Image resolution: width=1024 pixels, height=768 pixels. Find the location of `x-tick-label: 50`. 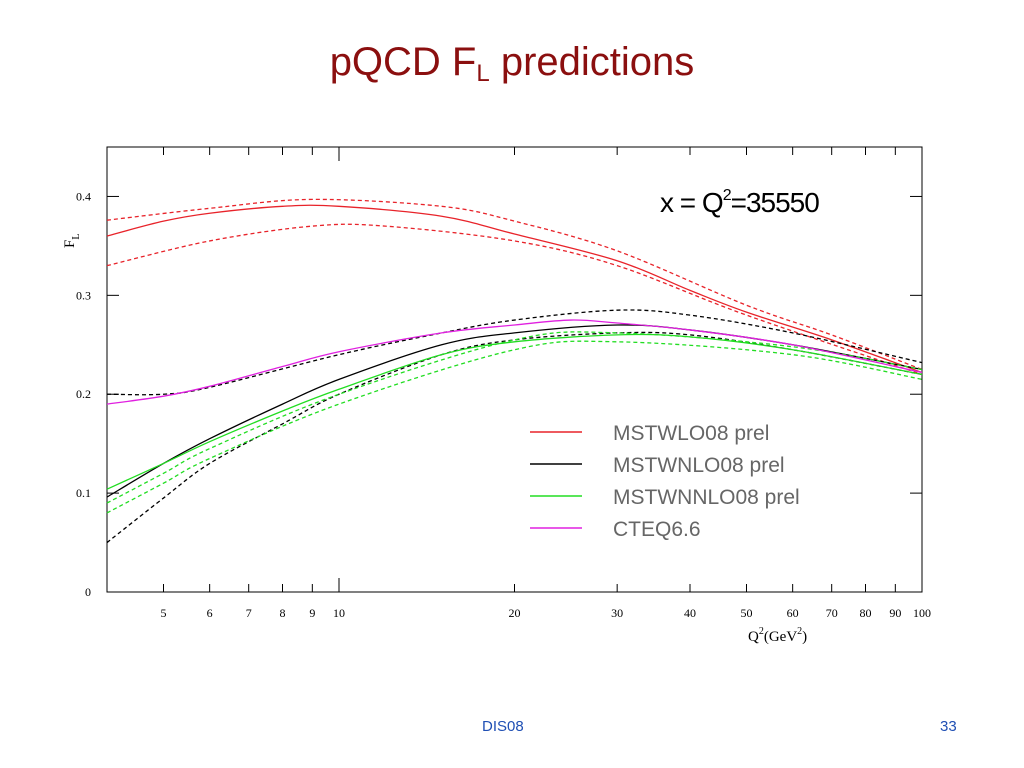

x-tick-label: 50 is located at coordinates (746, 613).